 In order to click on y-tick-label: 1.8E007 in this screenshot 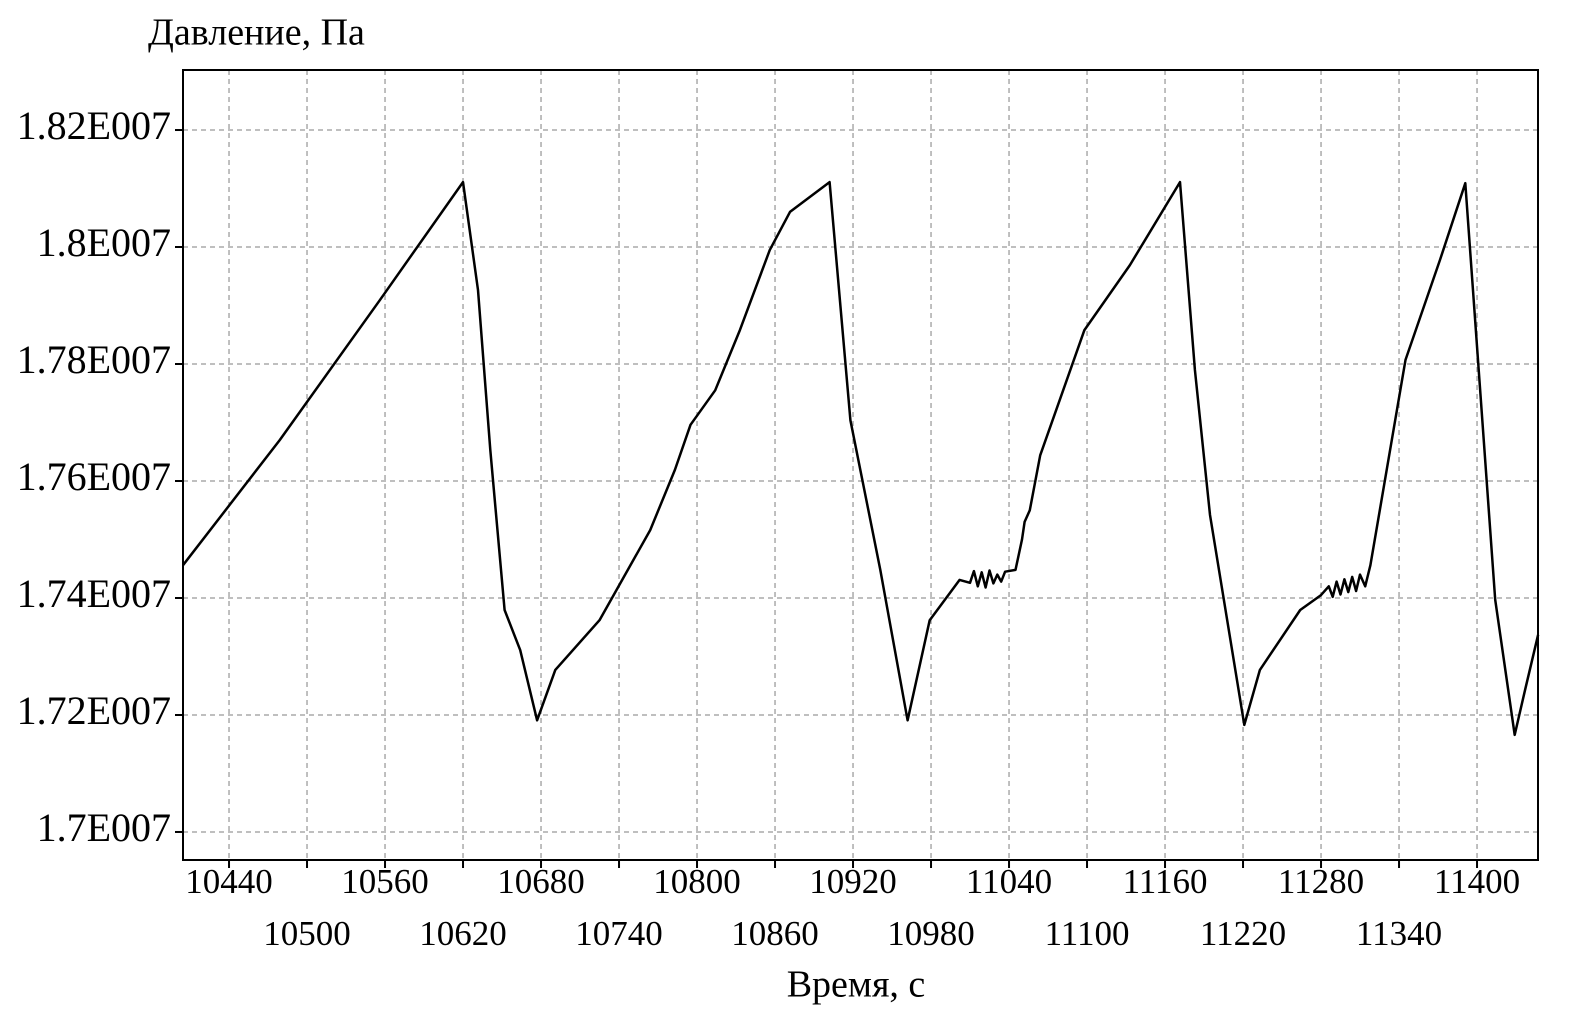, I will do `click(104, 242)`.